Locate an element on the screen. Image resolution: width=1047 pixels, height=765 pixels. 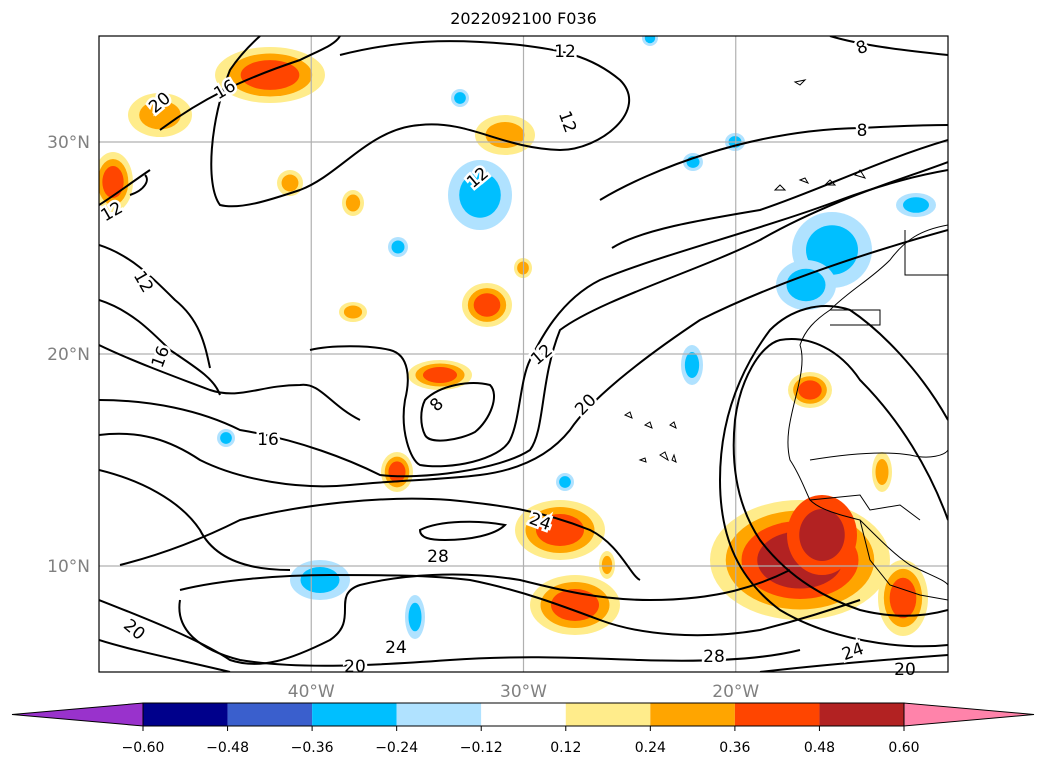
y-tick-label: 10°N is located at coordinates (68, 567).